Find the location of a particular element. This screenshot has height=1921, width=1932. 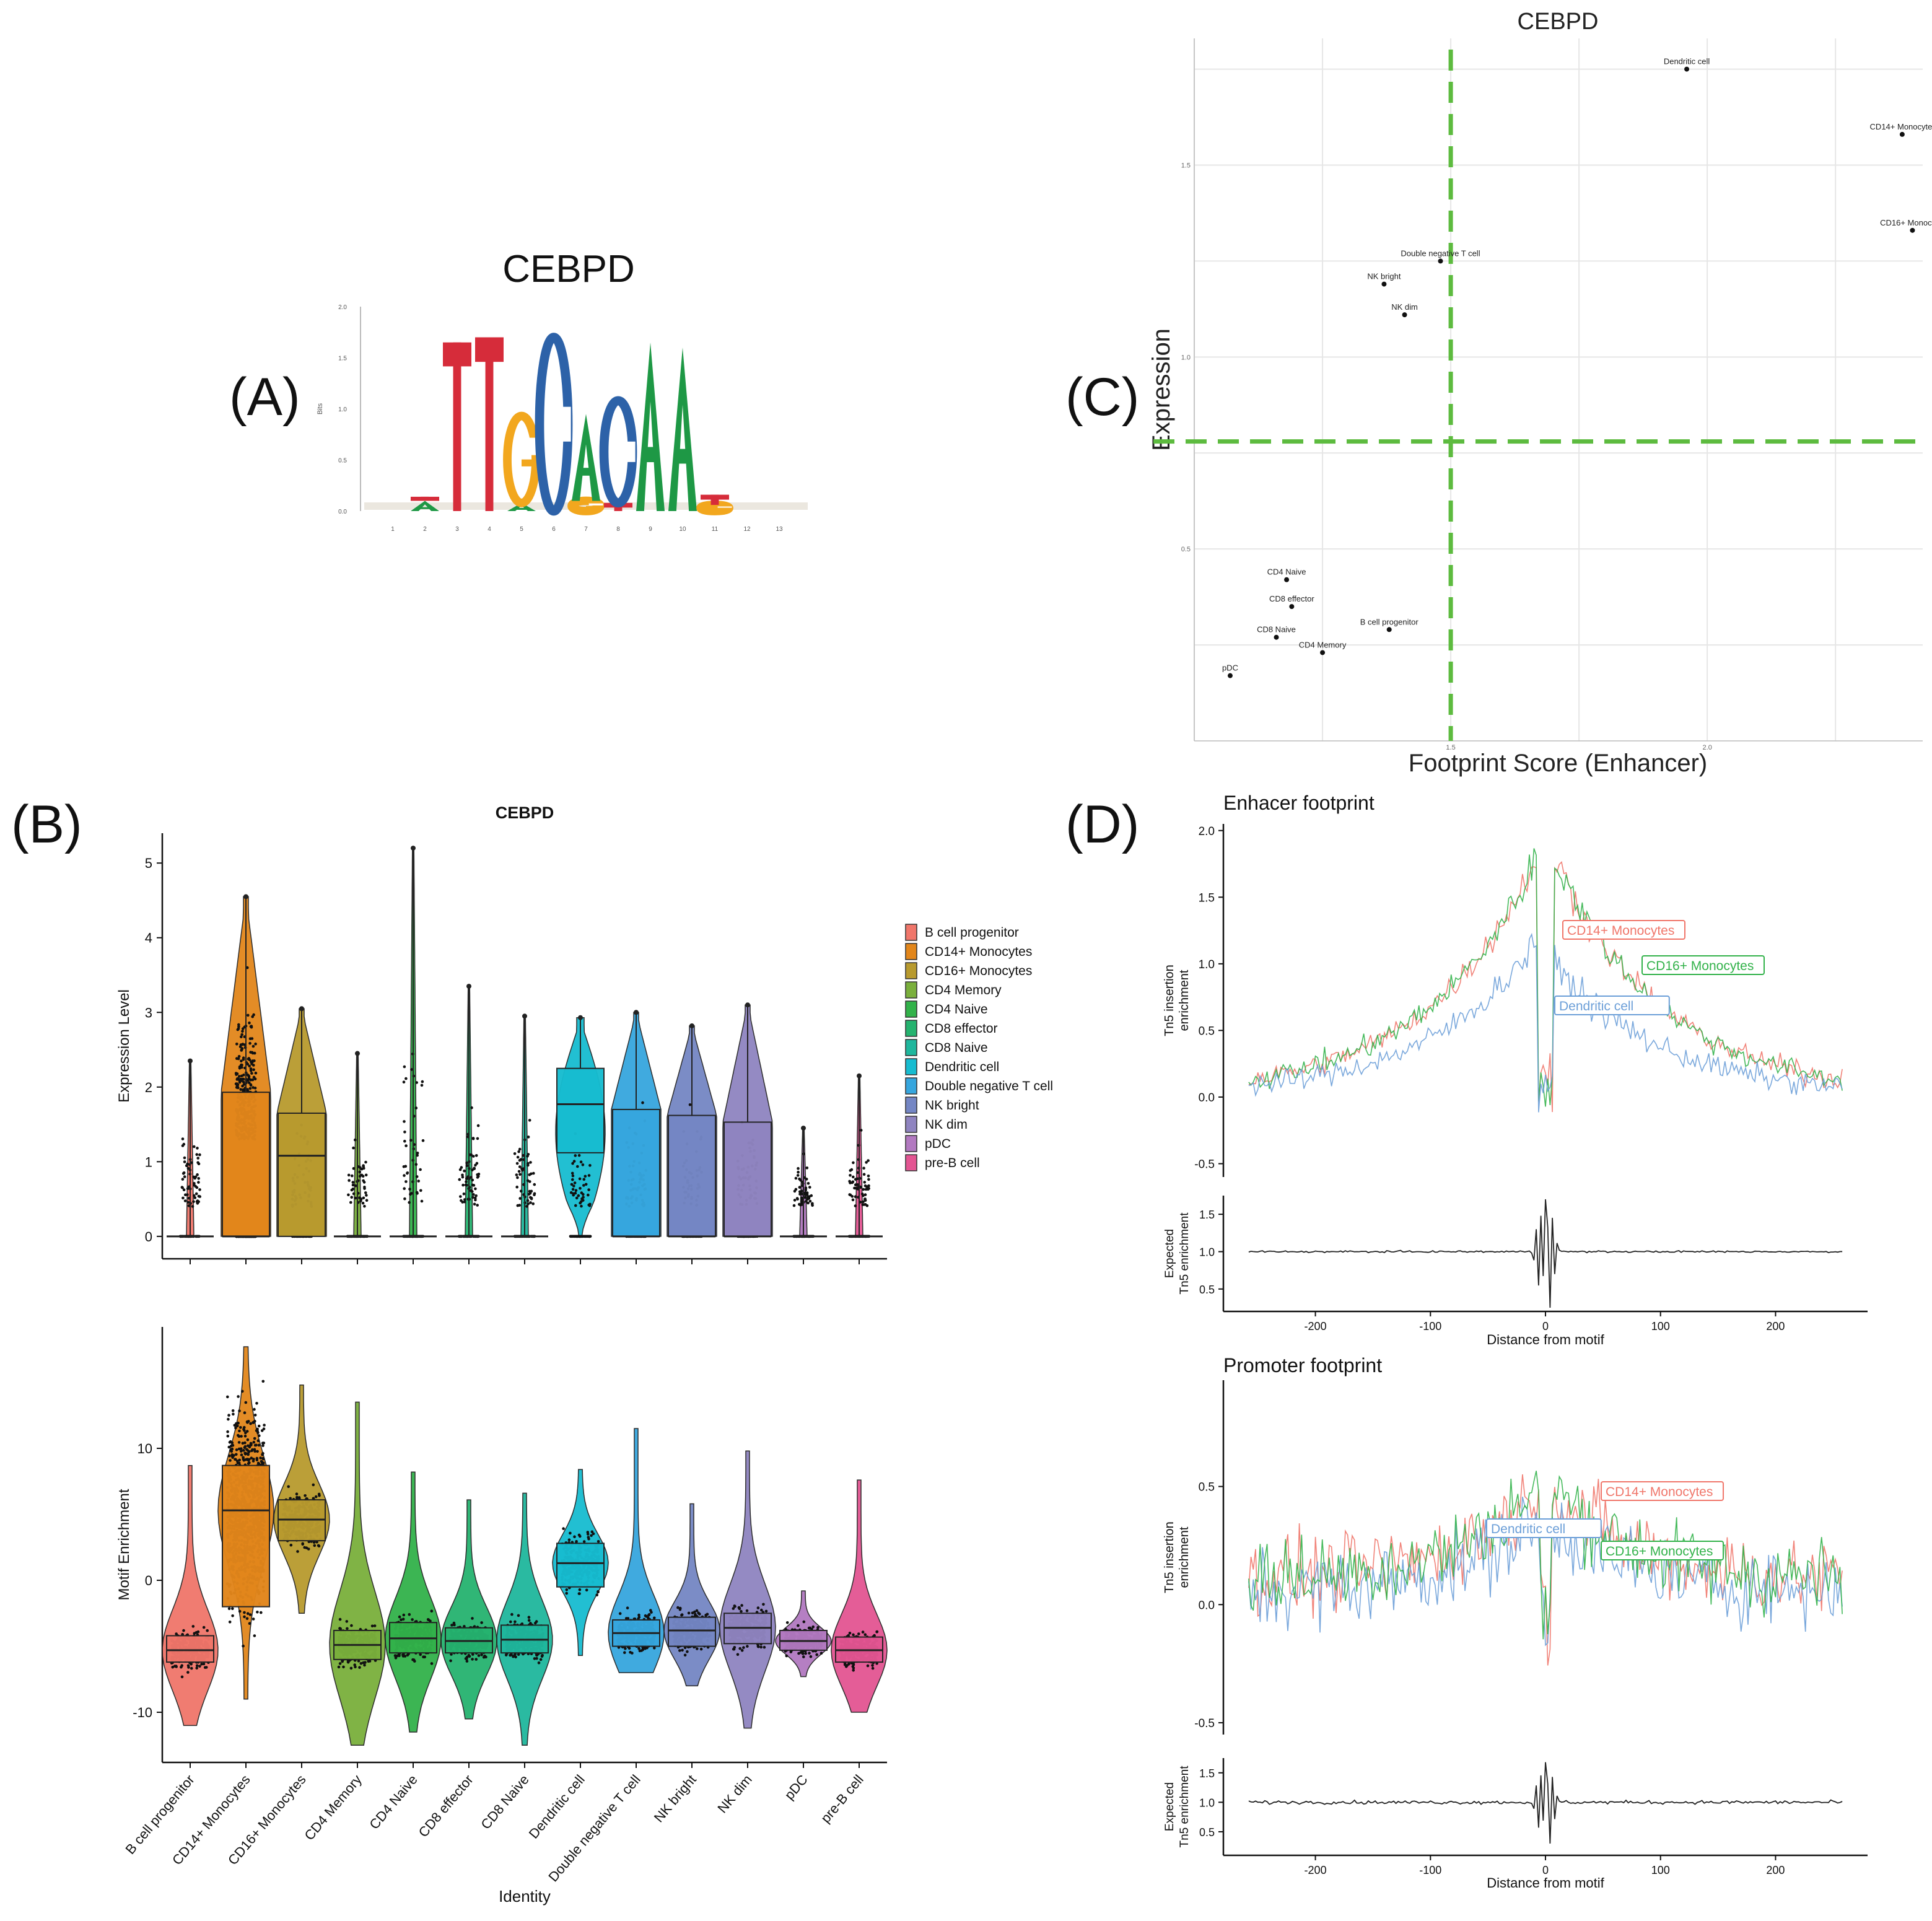

violin-y-tick-label: 10 is located at coordinates (145, 1448).